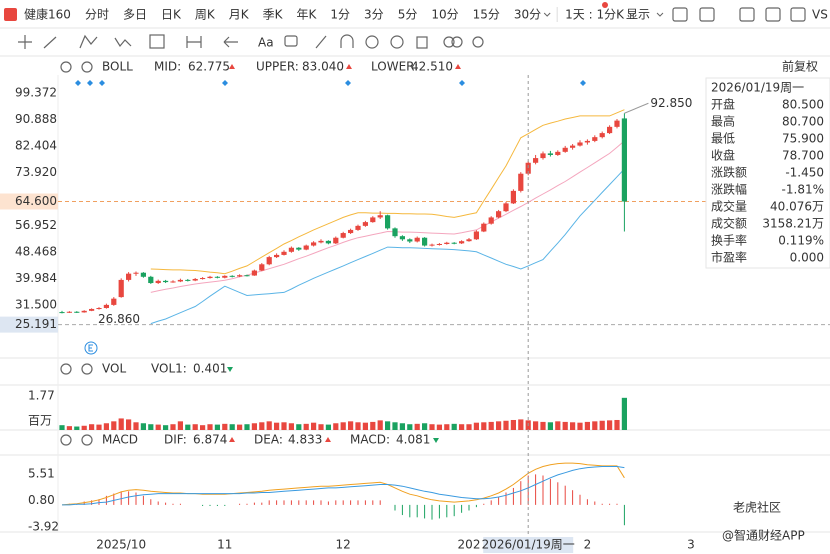 The width and height of the screenshot is (830, 554). Describe the element at coordinates (266, 43) in the screenshot. I see `text-tool: Aa` at that location.